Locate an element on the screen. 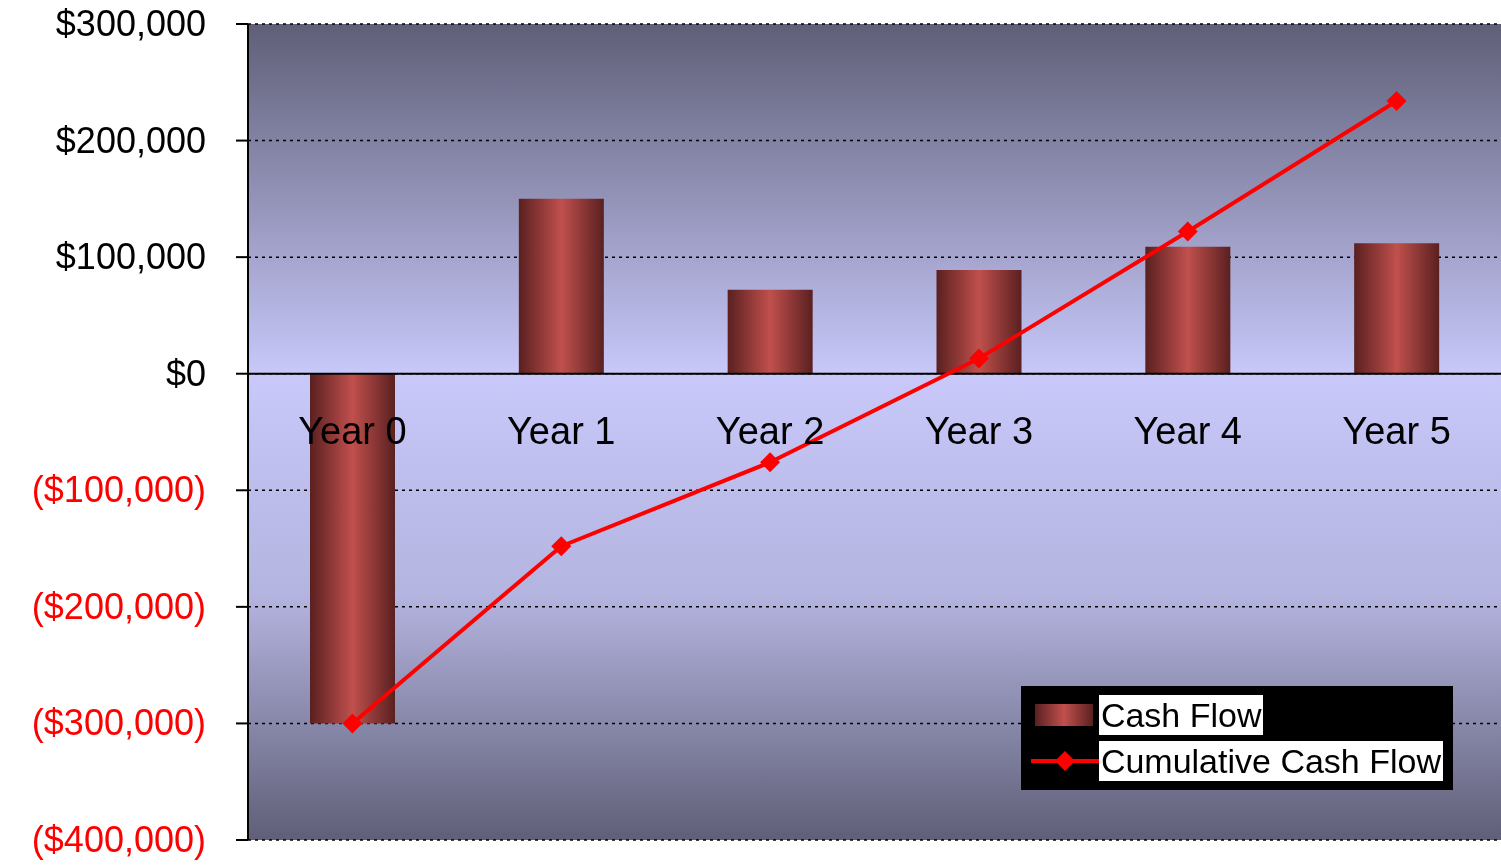  x-tick-label: Year 5 is located at coordinates (1396, 430).